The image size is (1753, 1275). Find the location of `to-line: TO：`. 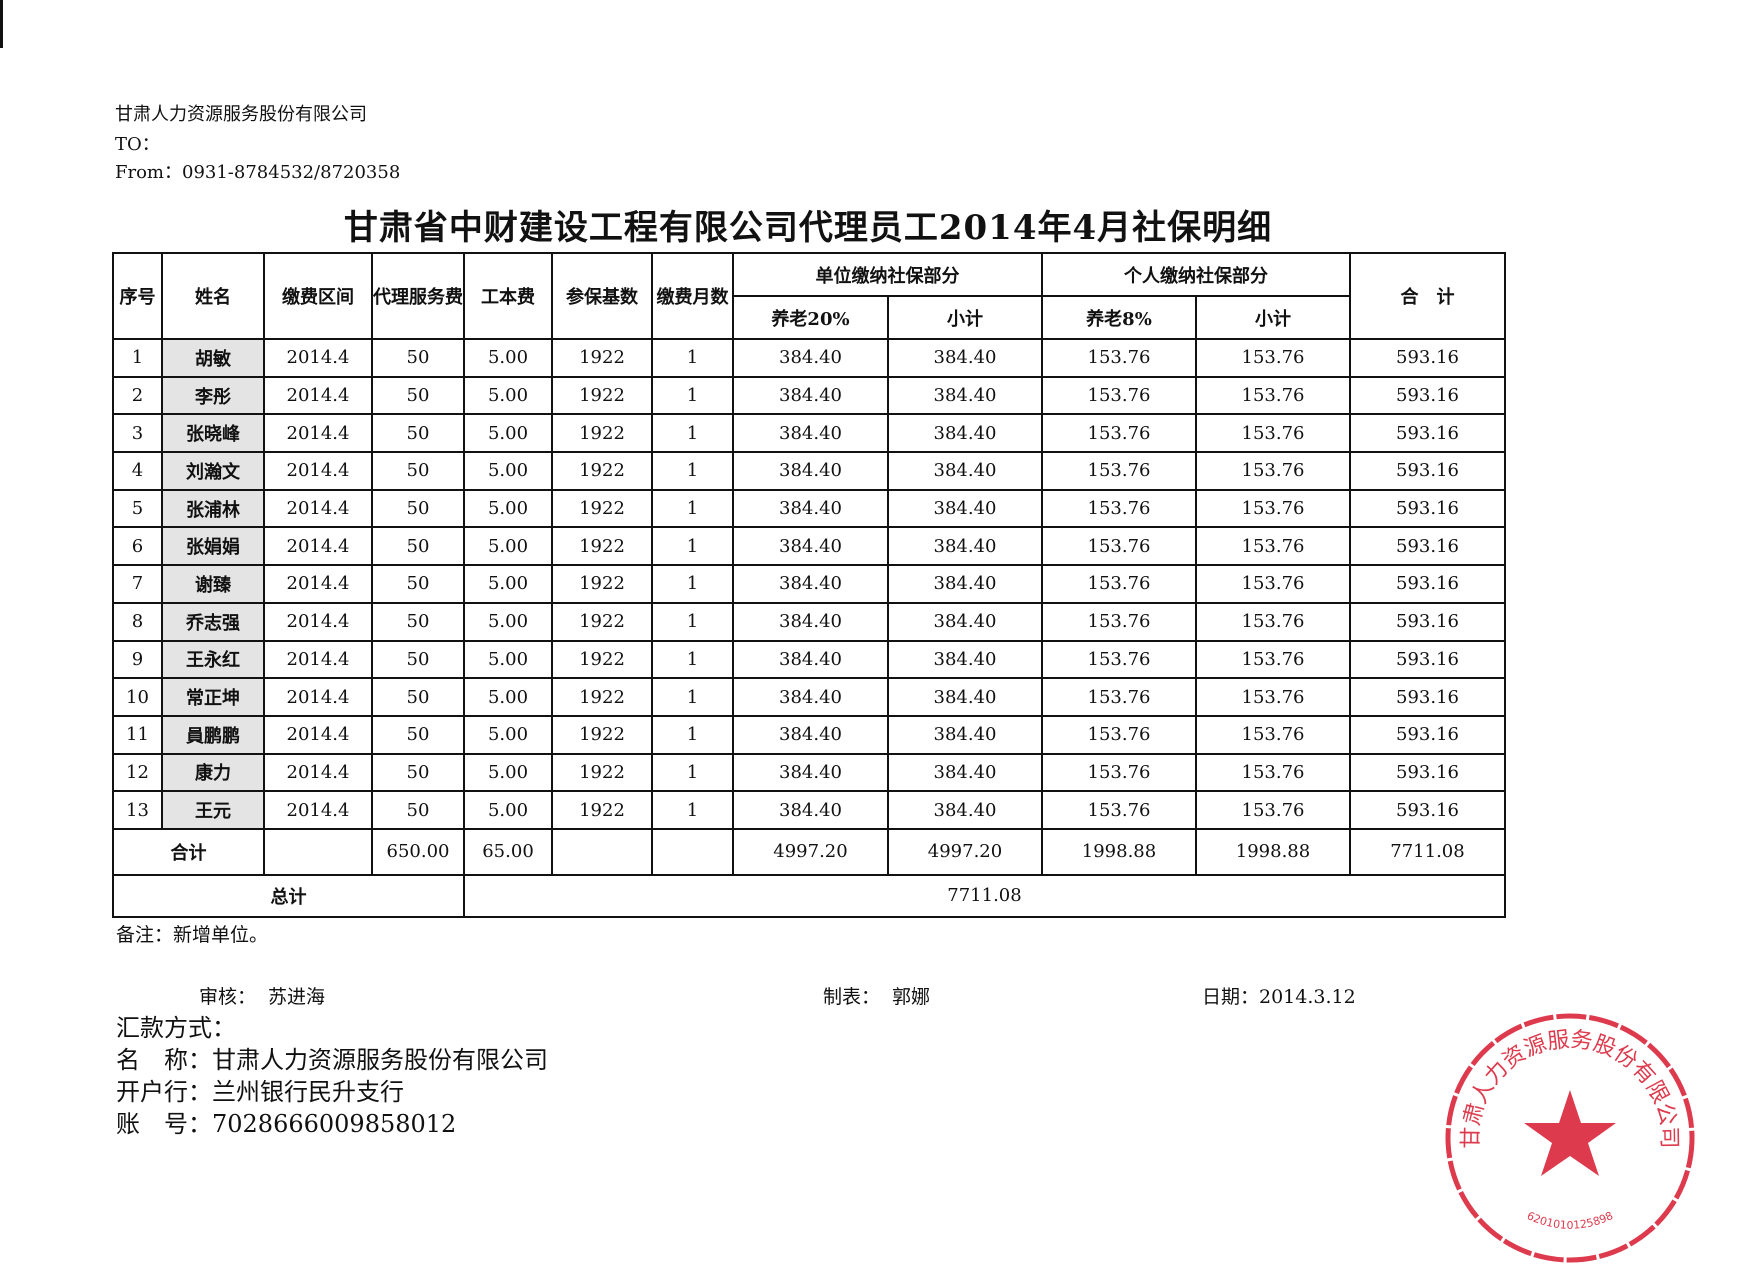

to-line: TO： is located at coordinates (137, 144).